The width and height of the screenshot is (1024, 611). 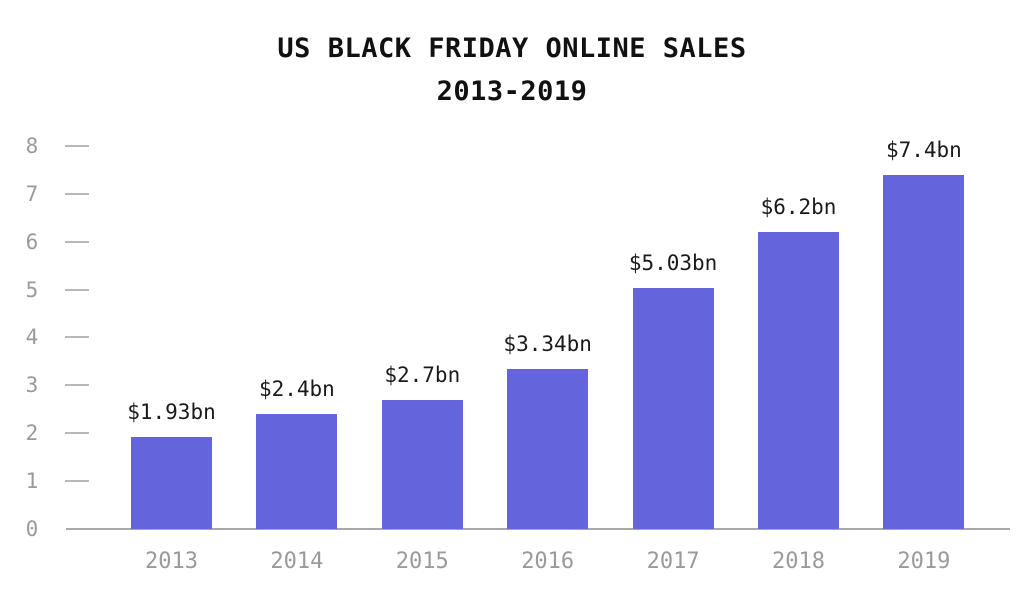 I want to click on bar-2016, so click(x=548, y=449).